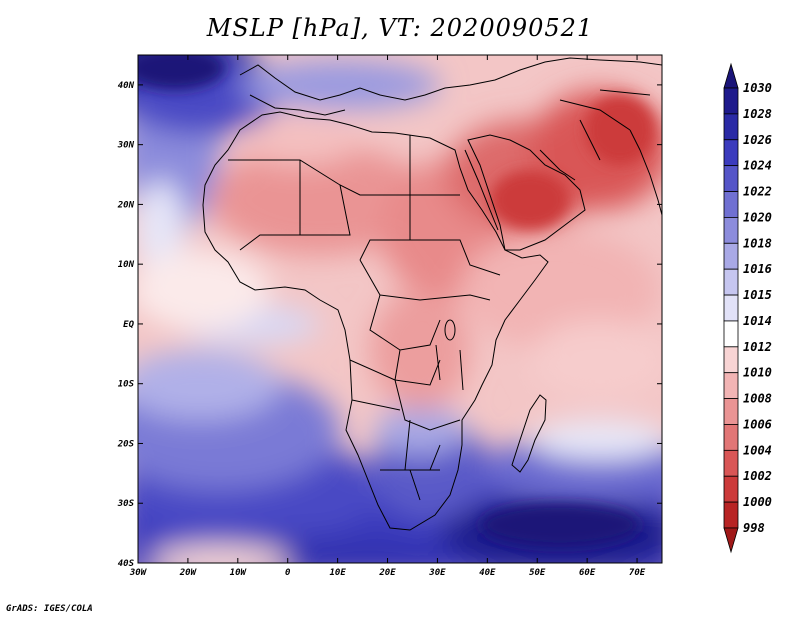 This screenshot has width=800, height=618. I want to click on lon-tick-label: 30E, so click(437, 573).